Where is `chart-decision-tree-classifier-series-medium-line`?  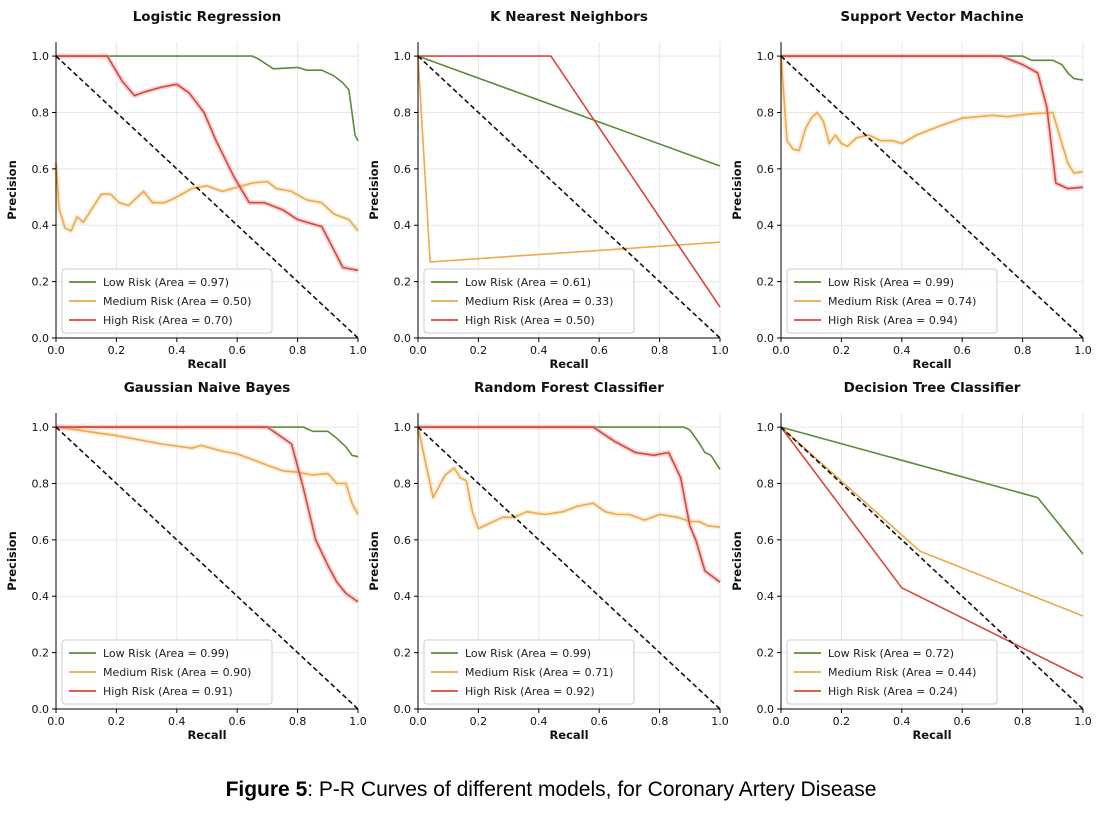 chart-decision-tree-classifier-series-medium-line is located at coordinates (932, 521).